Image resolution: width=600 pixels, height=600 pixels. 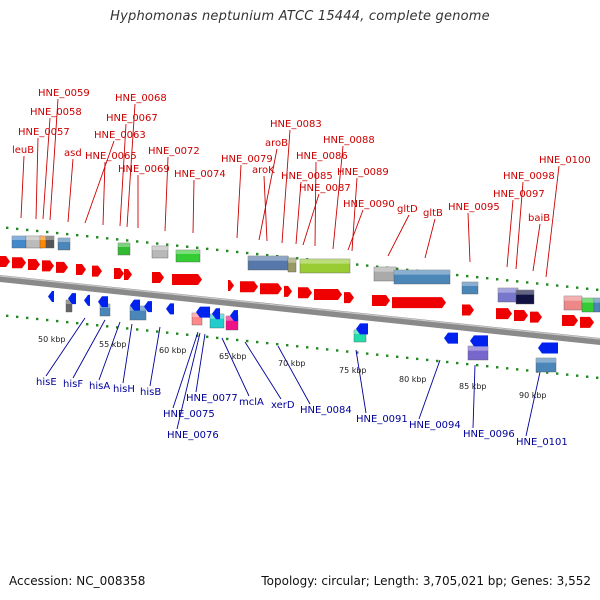 What do you see at coordinates (474, 207) in the screenshot?
I see `gene-label-forward: HNE_0095` at bounding box center [474, 207].